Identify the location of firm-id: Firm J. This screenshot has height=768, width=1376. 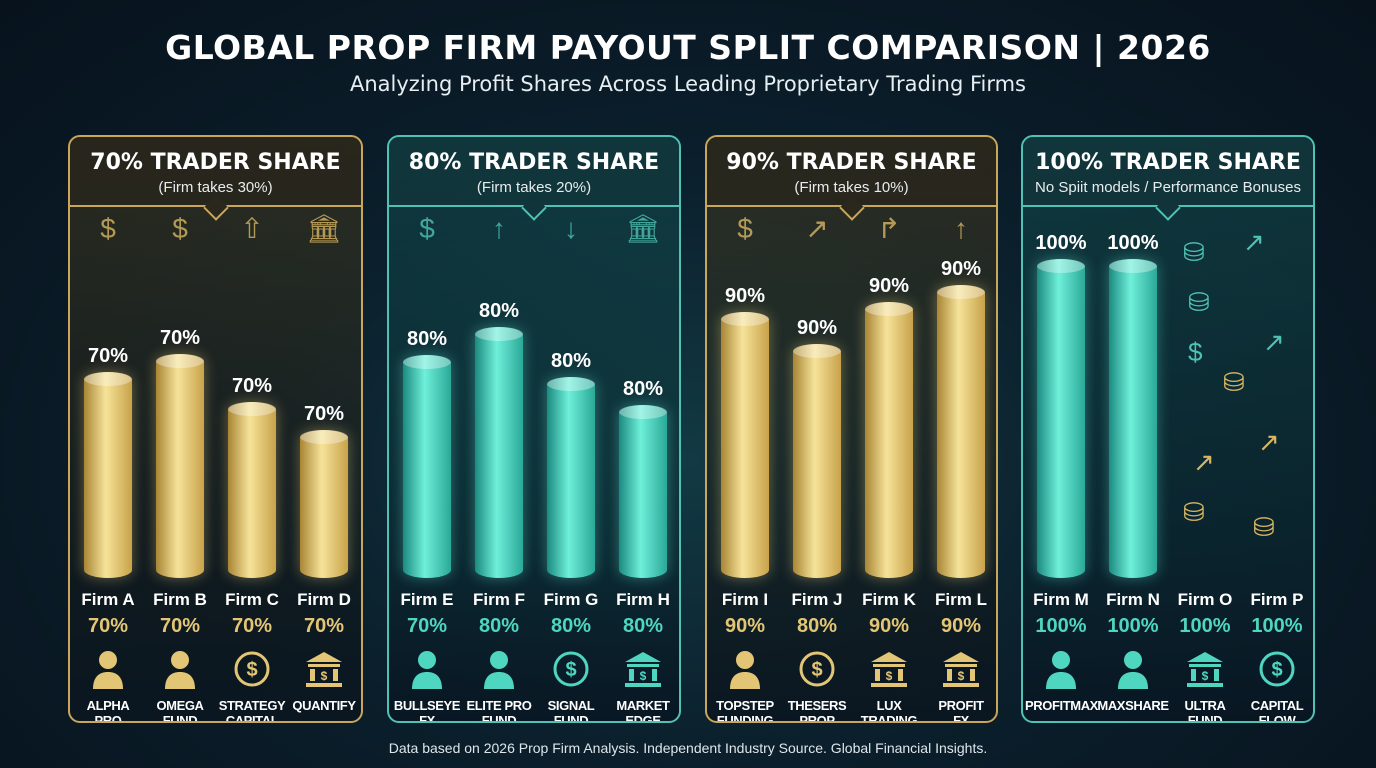
(817, 599).